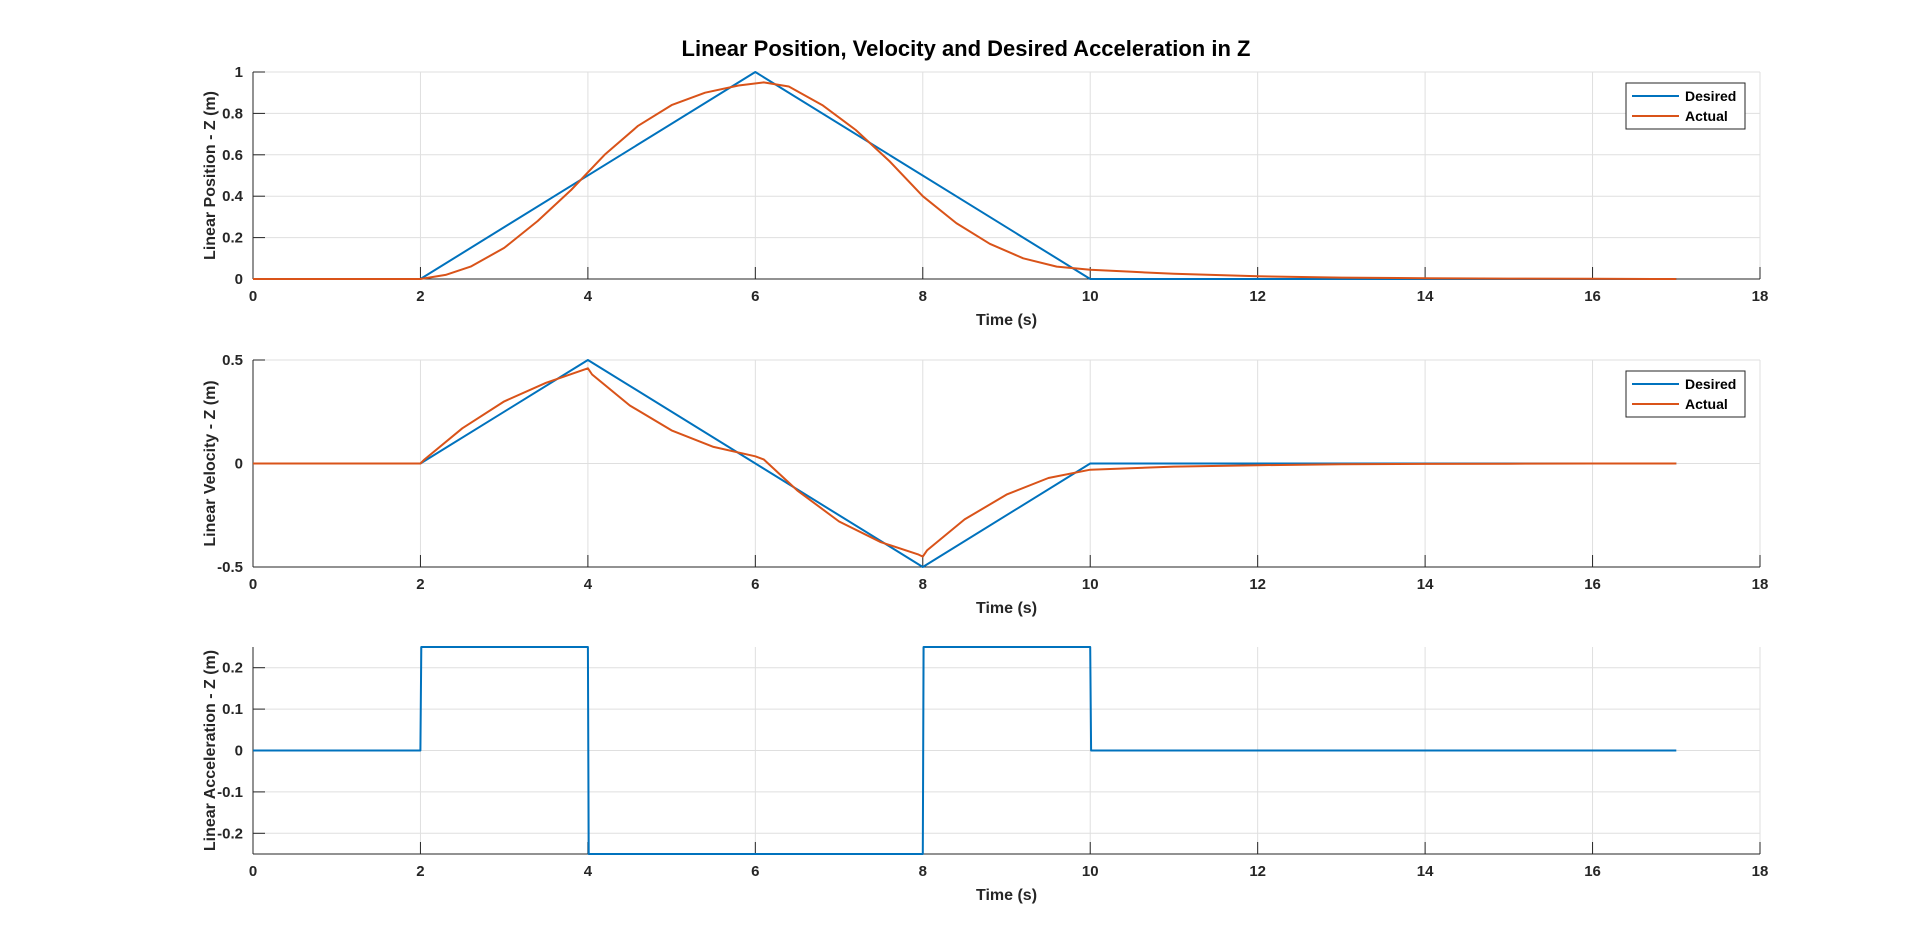 This screenshot has height=948, width=1920. What do you see at coordinates (923, 584) in the screenshot?
I see `velocity-x-tick-label: 8` at bounding box center [923, 584].